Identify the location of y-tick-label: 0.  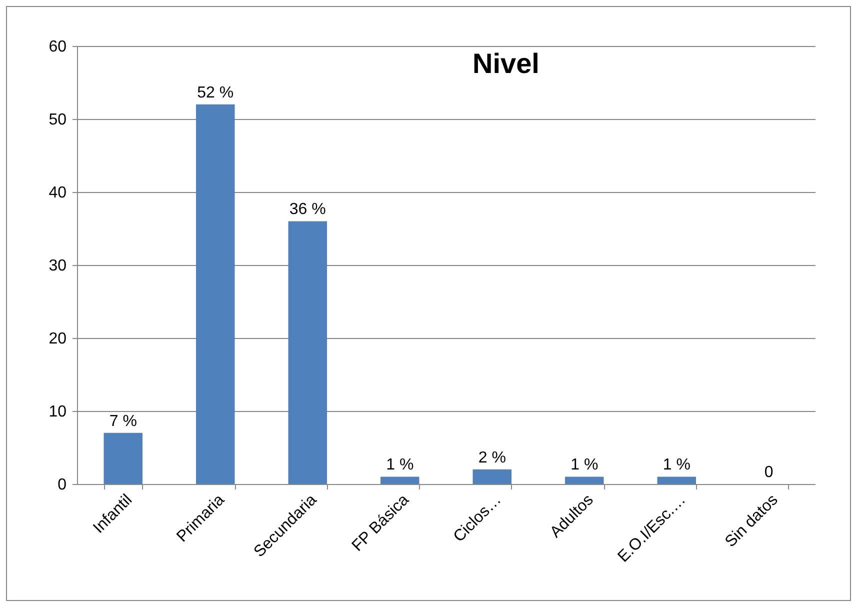
(62, 485).